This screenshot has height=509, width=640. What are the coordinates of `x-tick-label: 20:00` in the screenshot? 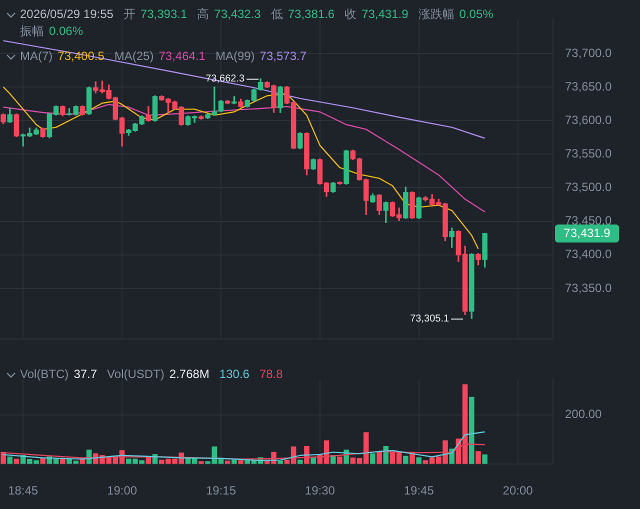 It's located at (518, 491).